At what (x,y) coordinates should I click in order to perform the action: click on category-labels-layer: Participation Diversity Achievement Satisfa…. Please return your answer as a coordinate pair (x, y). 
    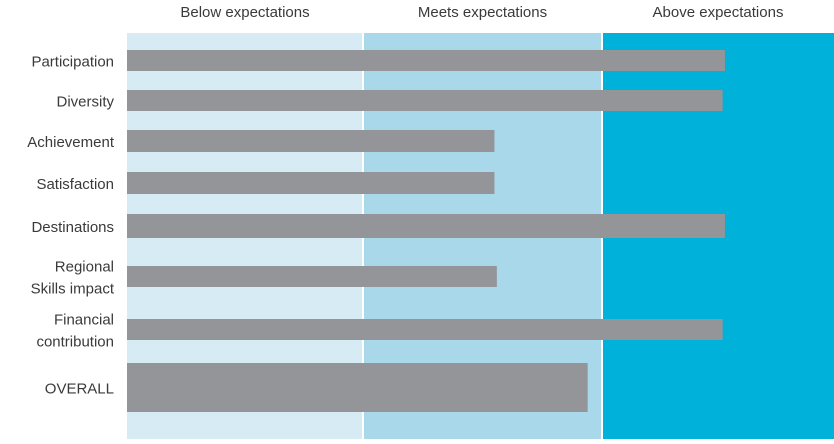
    Looking at the image, I should click on (71, 226).